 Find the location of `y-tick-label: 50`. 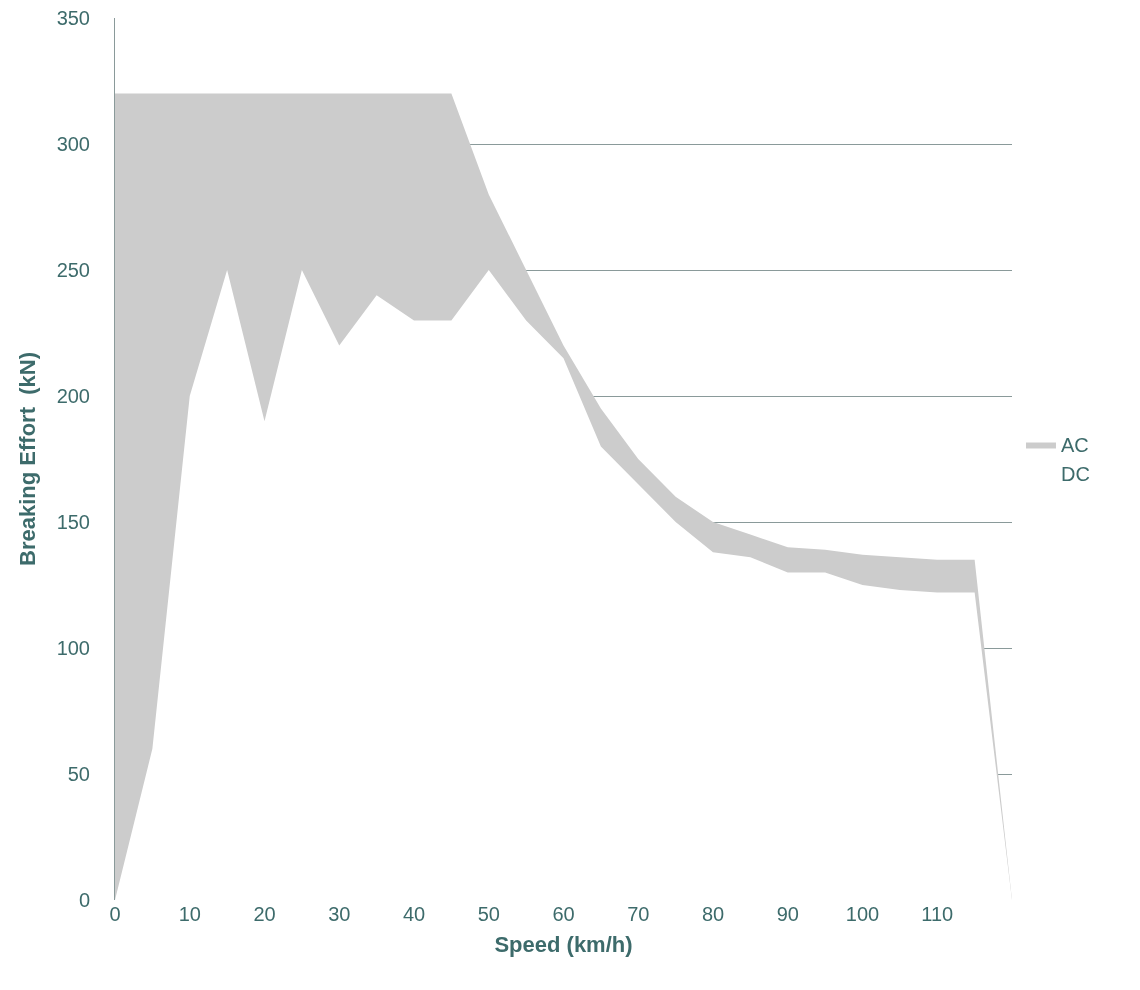

y-tick-label: 50 is located at coordinates (78, 774).